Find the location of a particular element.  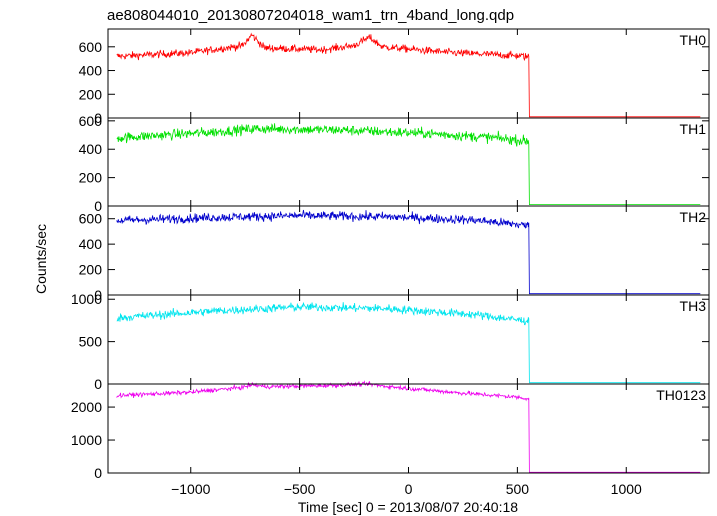

x-tick-label: −1000 is located at coordinates (191, 489).